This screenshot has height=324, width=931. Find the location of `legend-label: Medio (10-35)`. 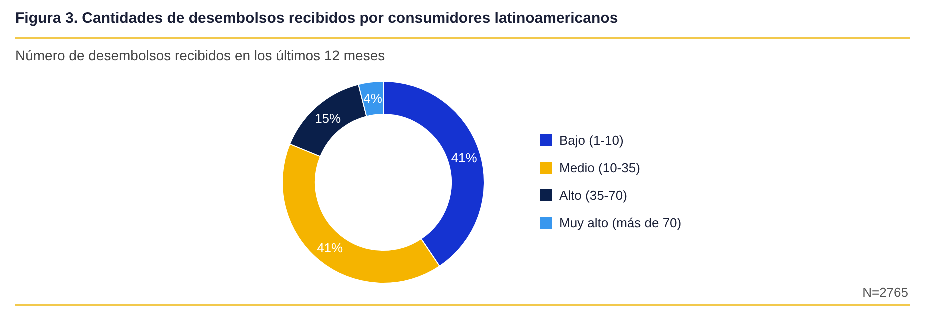

legend-label: Medio (10-35) is located at coordinates (600, 168).